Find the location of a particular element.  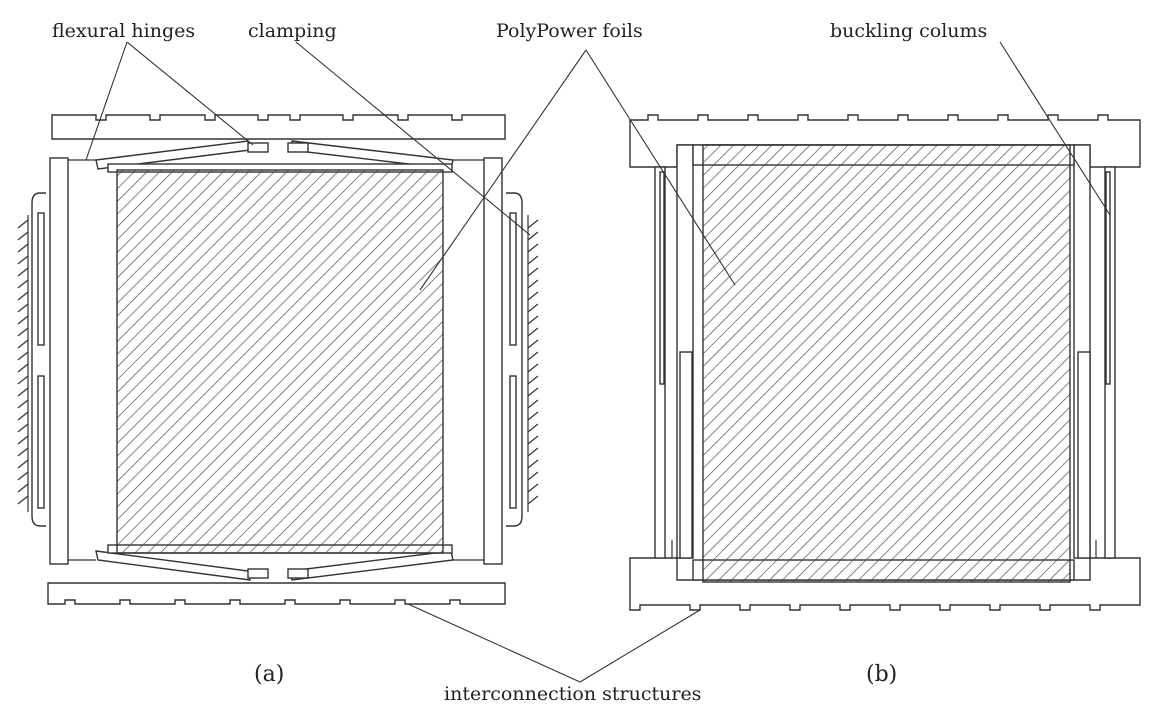

left-clamp-slot-lower-a is located at coordinates (41, 442).